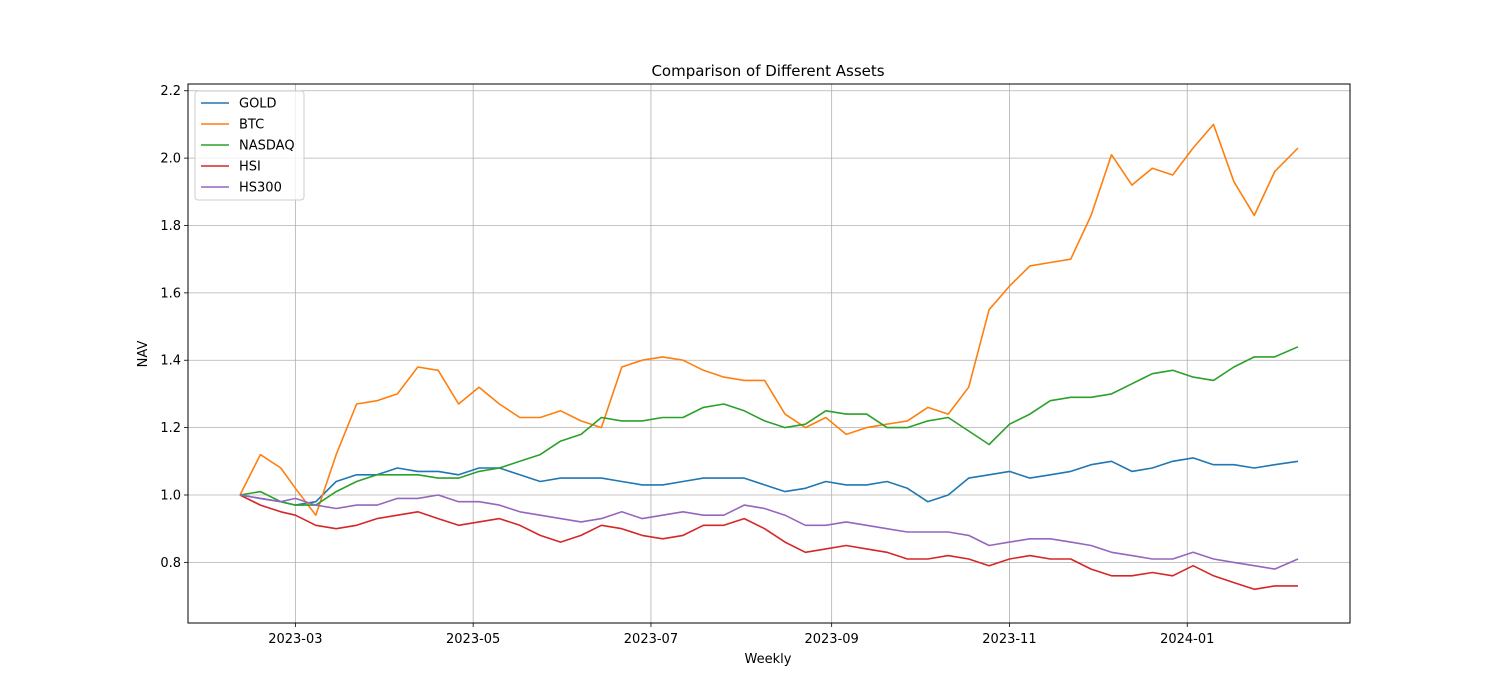 This screenshot has width=1500, height=700. I want to click on legend-label-gold: GOLD, so click(258, 104).